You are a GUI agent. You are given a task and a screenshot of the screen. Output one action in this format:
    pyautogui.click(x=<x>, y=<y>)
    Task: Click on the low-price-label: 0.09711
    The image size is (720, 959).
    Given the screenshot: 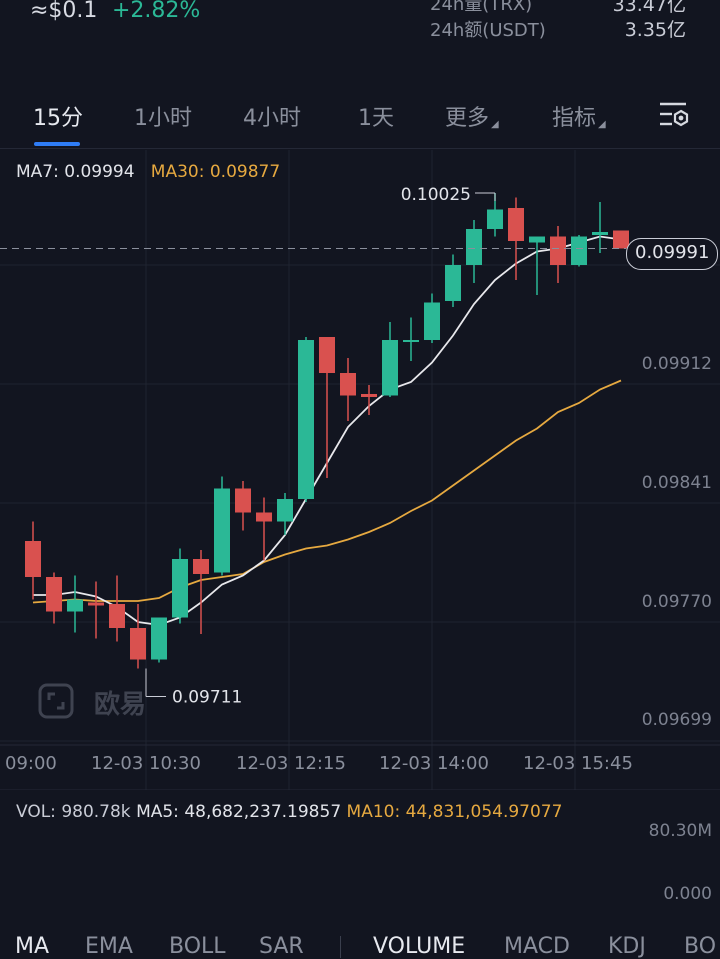 What is the action you would take?
    pyautogui.click(x=207, y=698)
    